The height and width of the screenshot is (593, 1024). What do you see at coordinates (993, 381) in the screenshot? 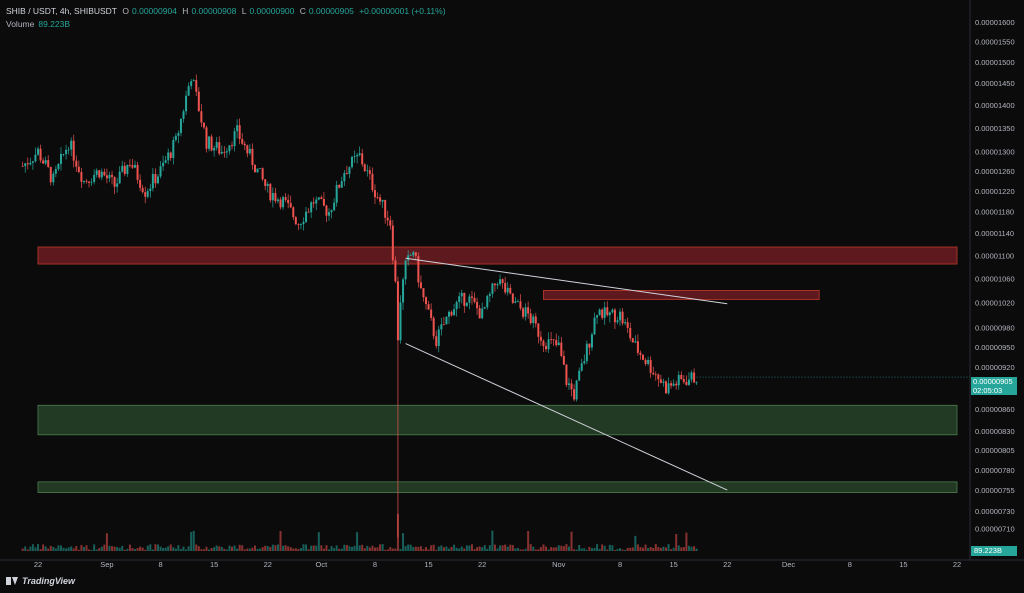
I see `current-price-value: 0.00000905` at bounding box center [993, 381].